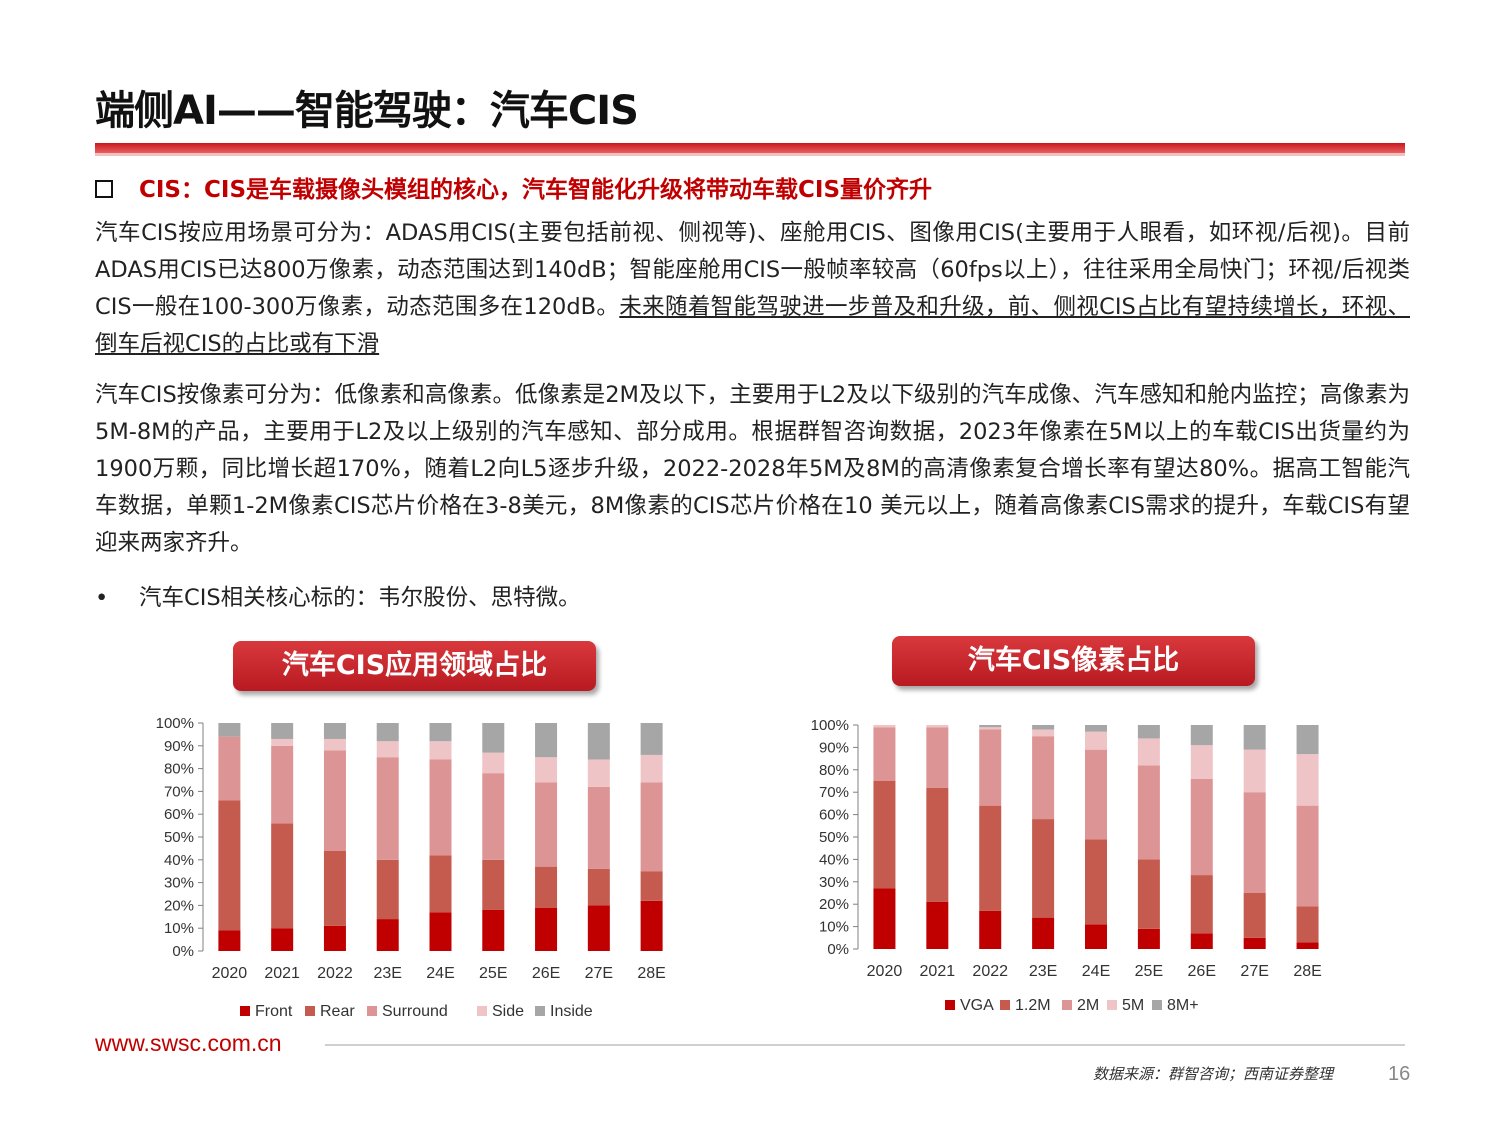 Image resolution: width=1500 pixels, height=1125 pixels. I want to click on chart1-x-tick-label: 2021, so click(282, 973).